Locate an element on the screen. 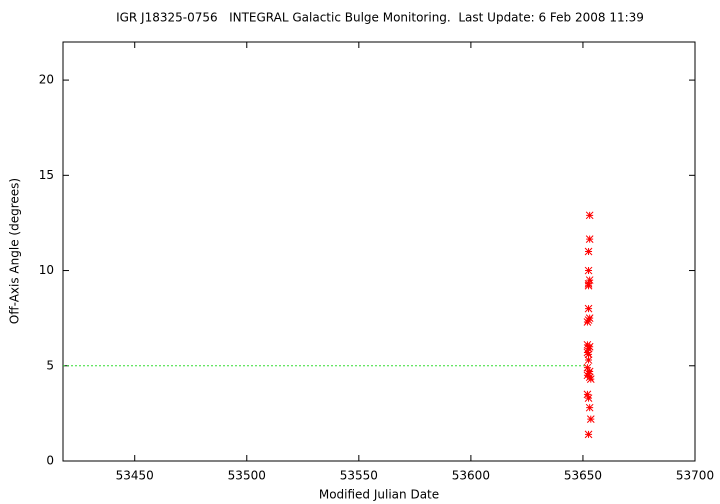  y-tick-label: 20 is located at coordinates (46, 80).